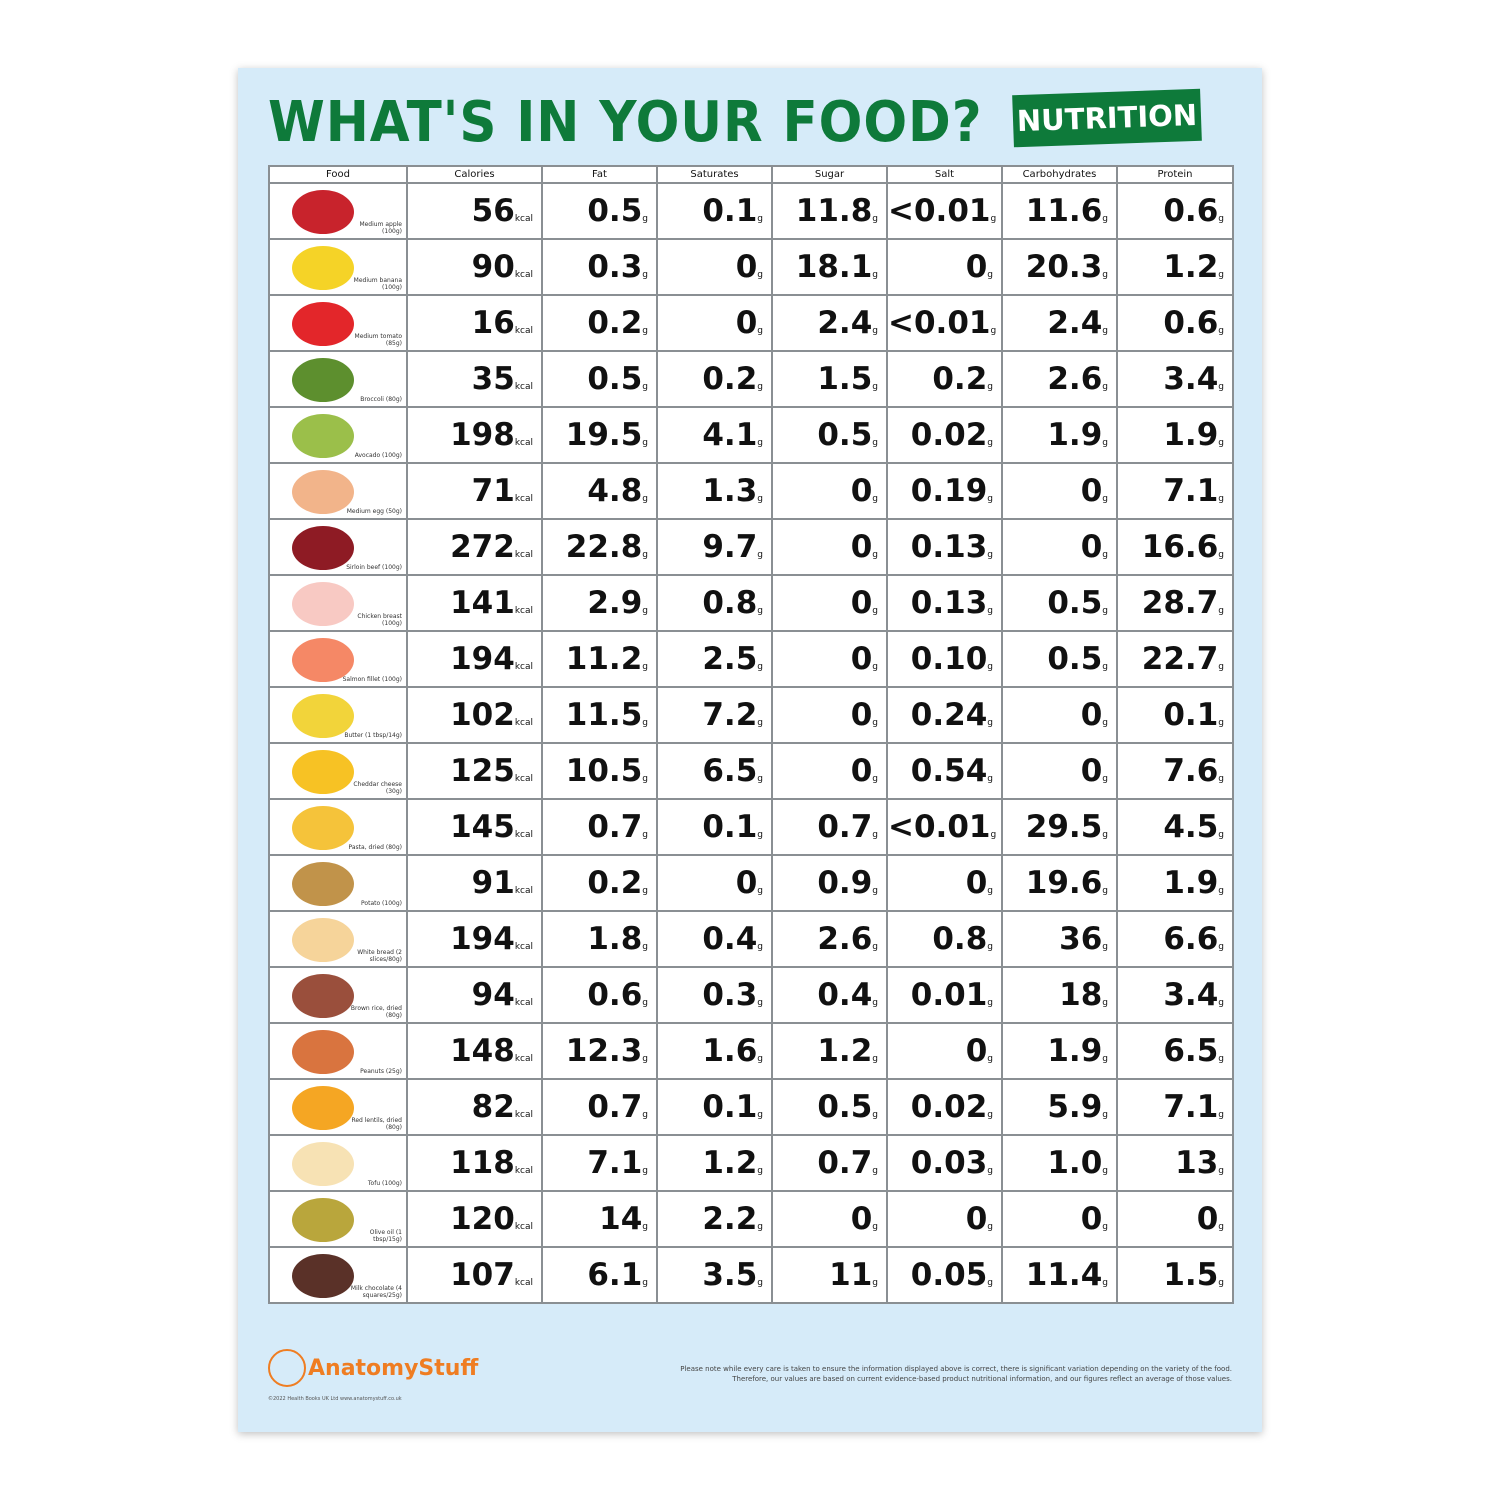 The height and width of the screenshot is (1500, 1500). What do you see at coordinates (1059, 435) in the screenshot?
I see `value-cell-carbohydrates: 1.9g` at bounding box center [1059, 435].